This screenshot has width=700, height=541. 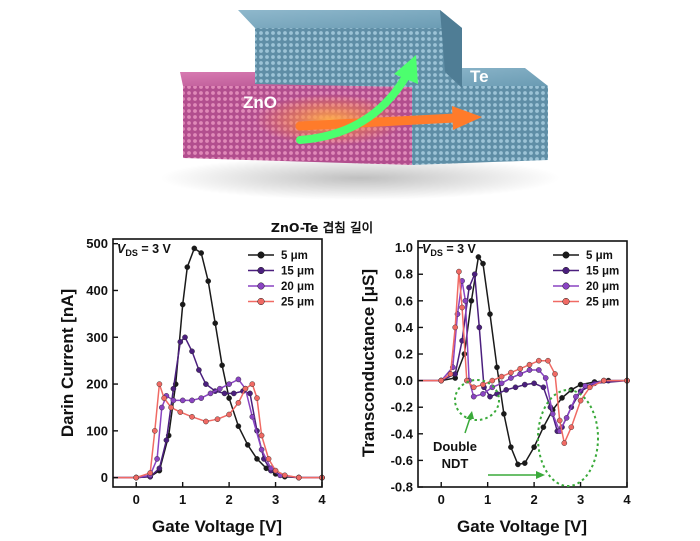 What do you see at coordinates (217, 526) in the screenshot?
I see `drain-current-xlabel: Gate Voltage [V]` at bounding box center [217, 526].